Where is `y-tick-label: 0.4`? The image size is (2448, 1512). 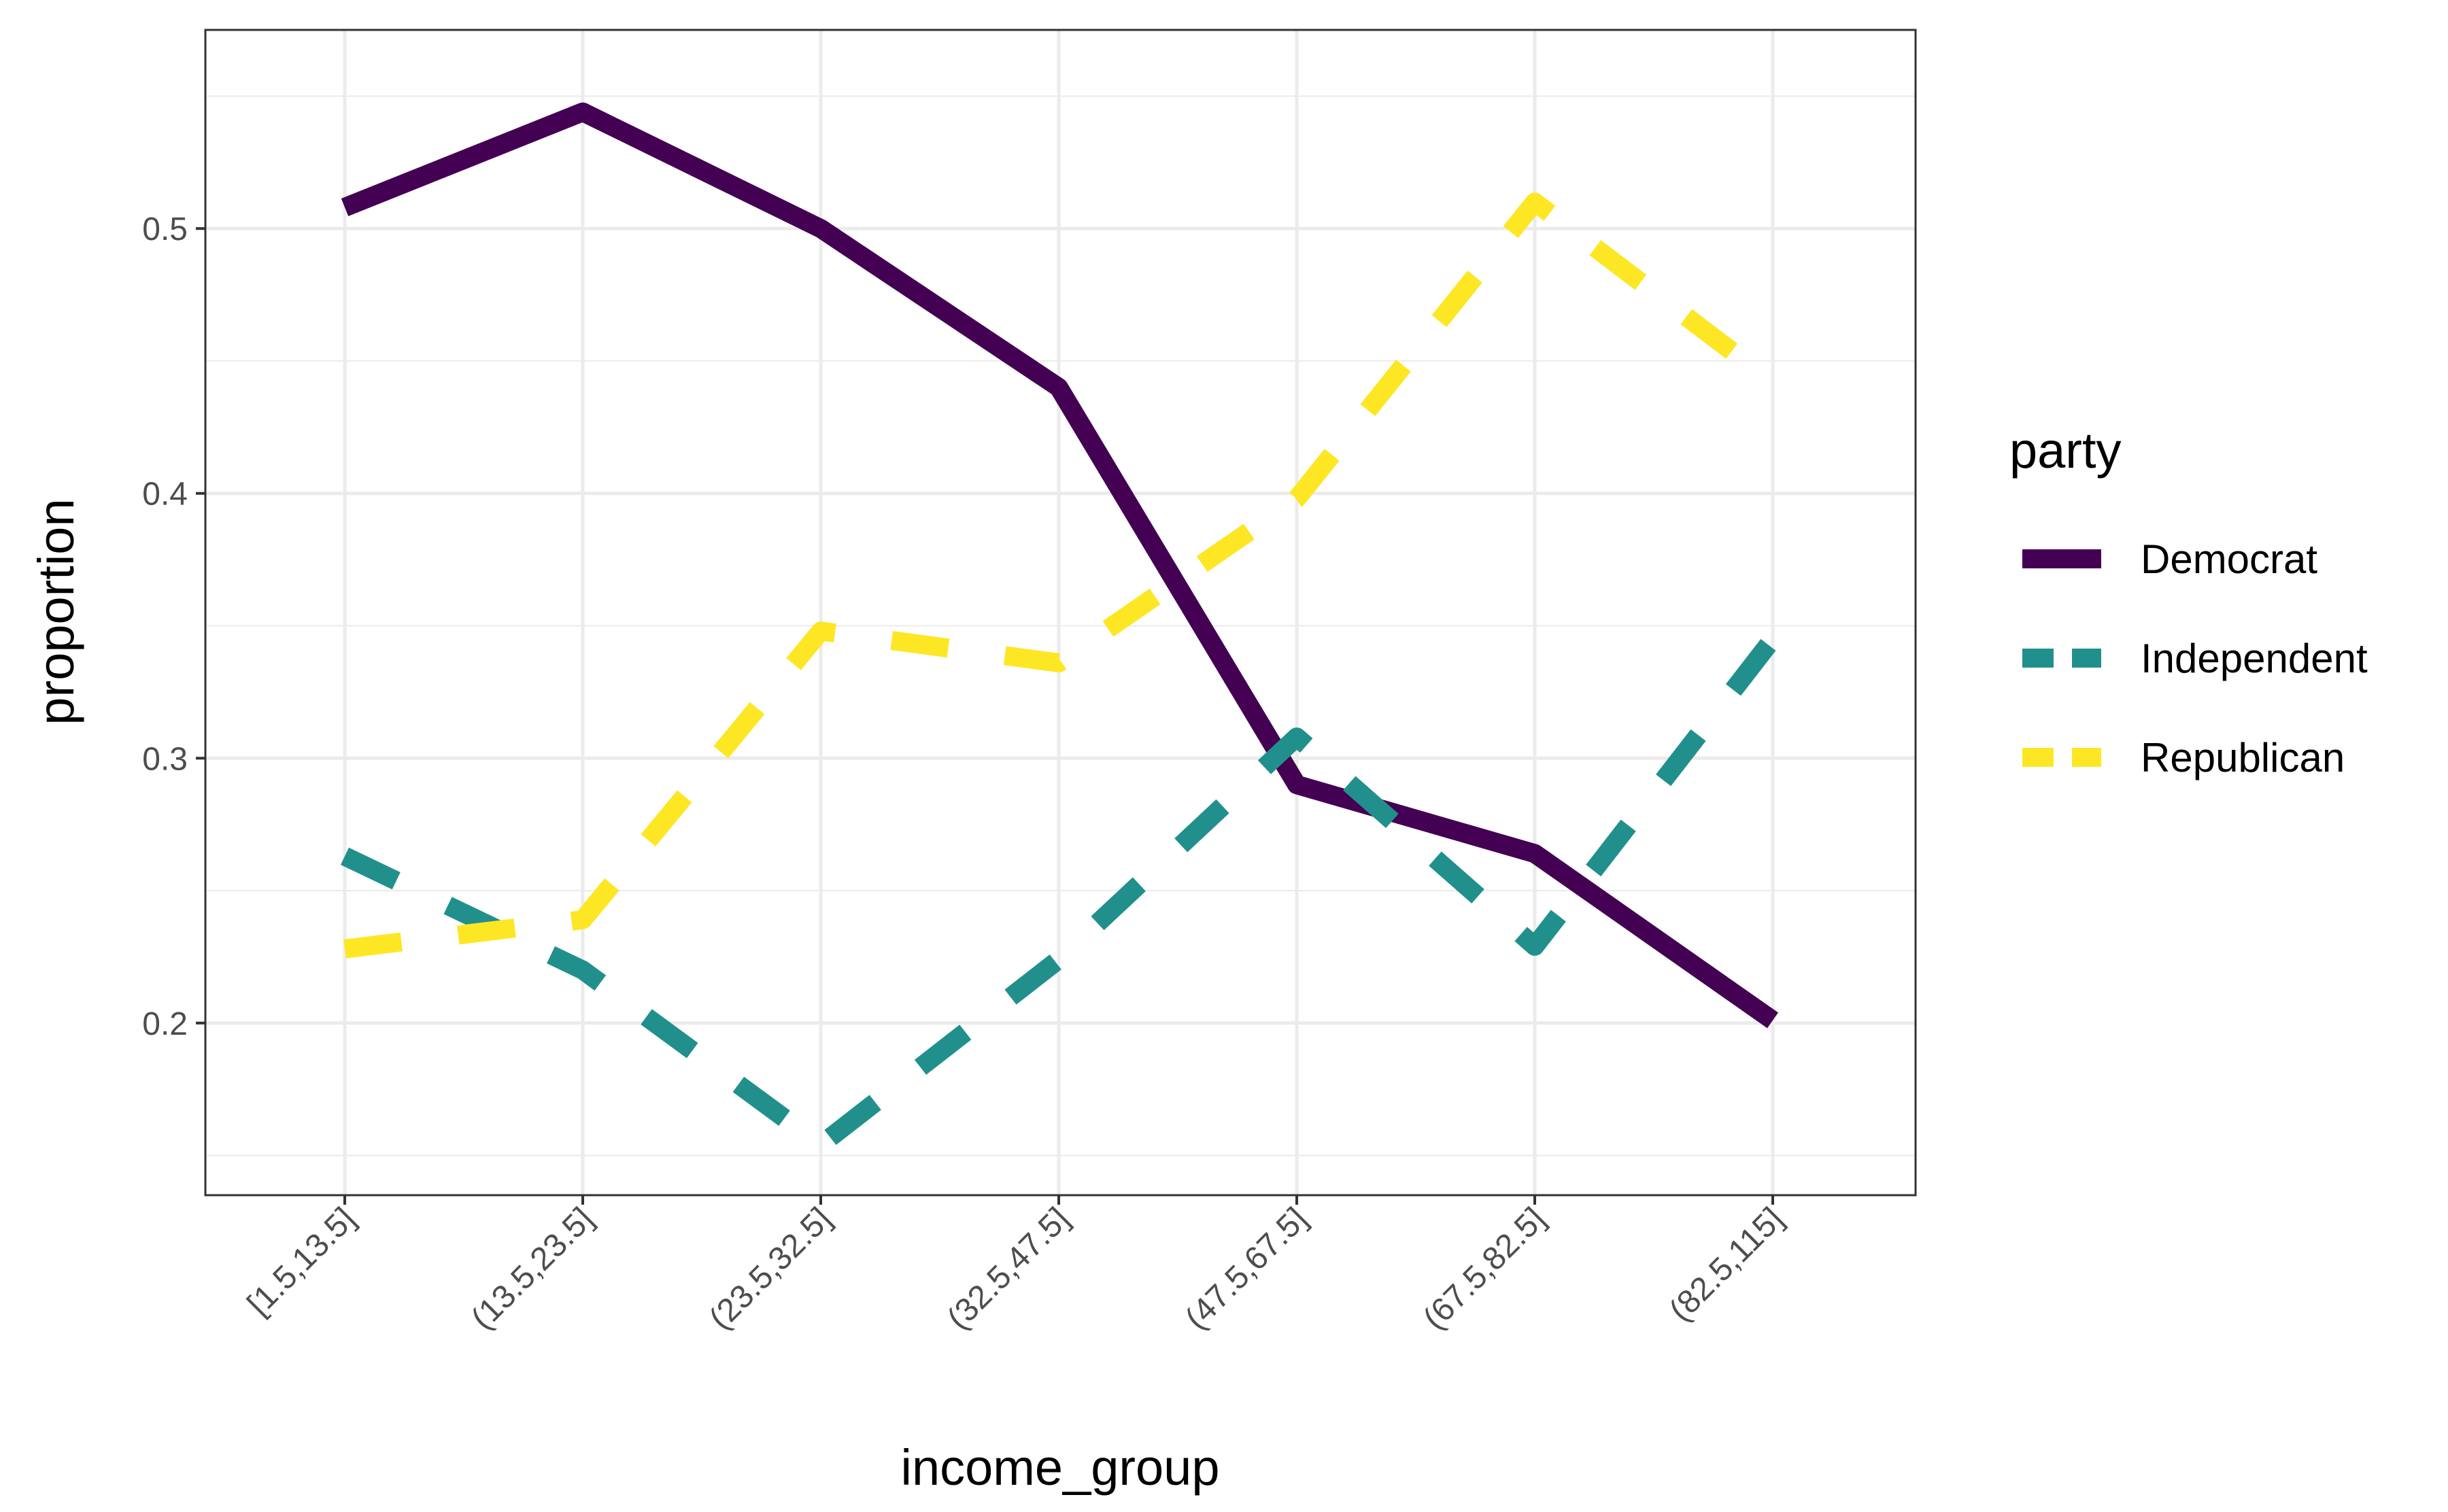
y-tick-label: 0.4 is located at coordinates (165, 495).